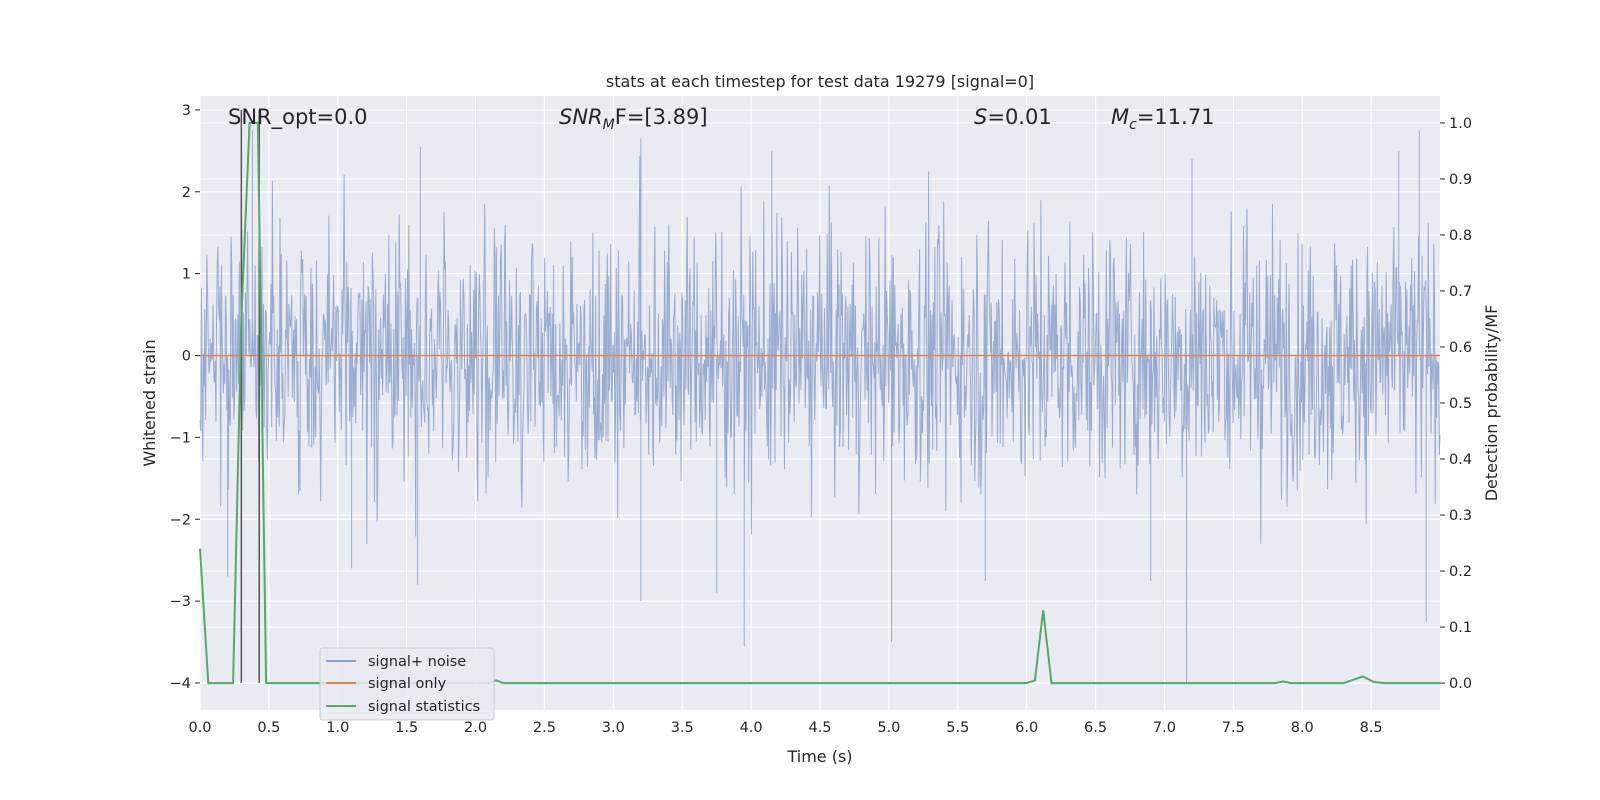  Describe the element at coordinates (475, 728) in the screenshot. I see `x-tick-label-4: 2.0` at that location.